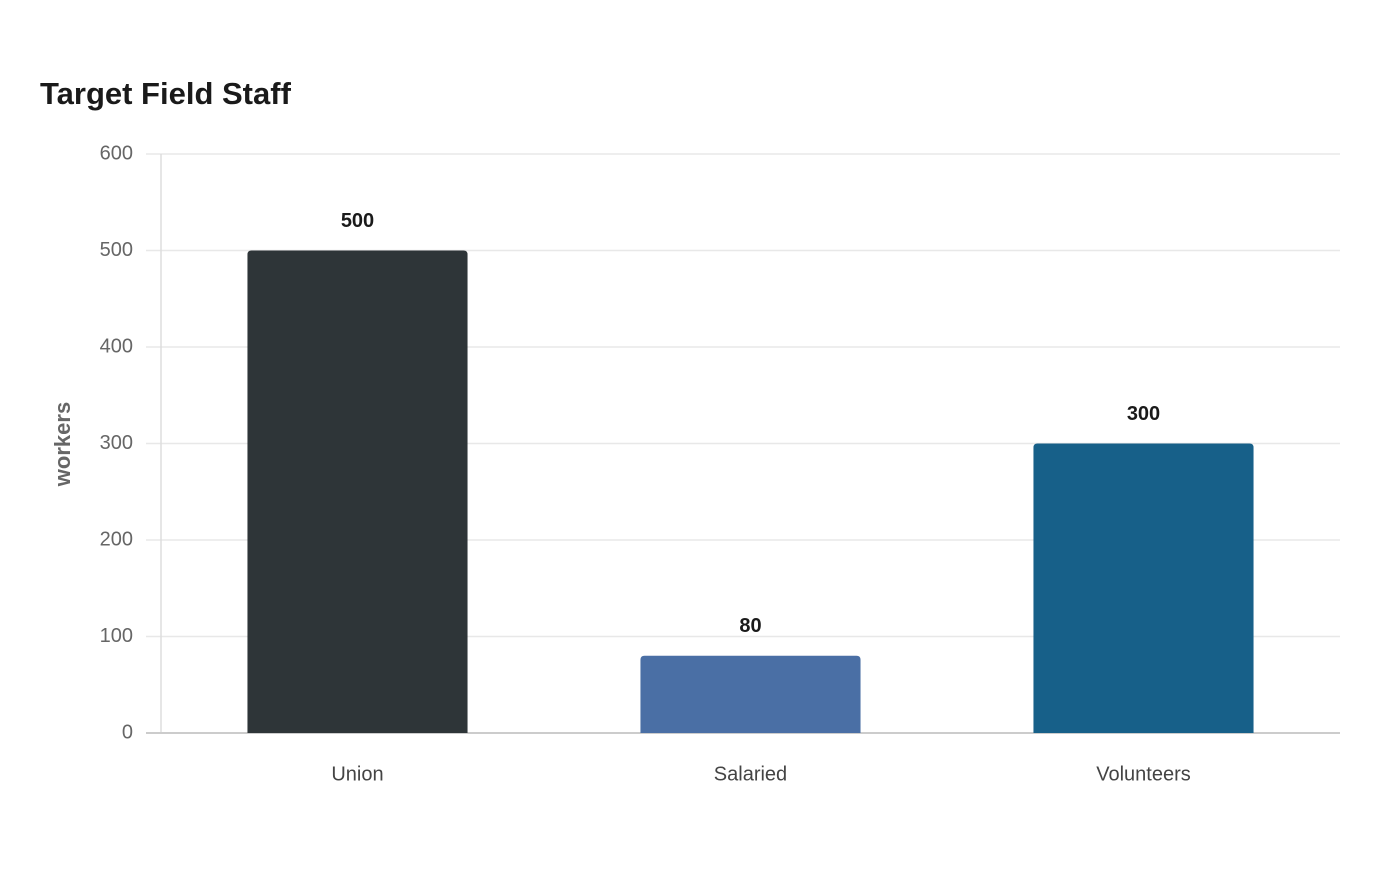  I want to click on y-tick-label: 500, so click(116, 250).